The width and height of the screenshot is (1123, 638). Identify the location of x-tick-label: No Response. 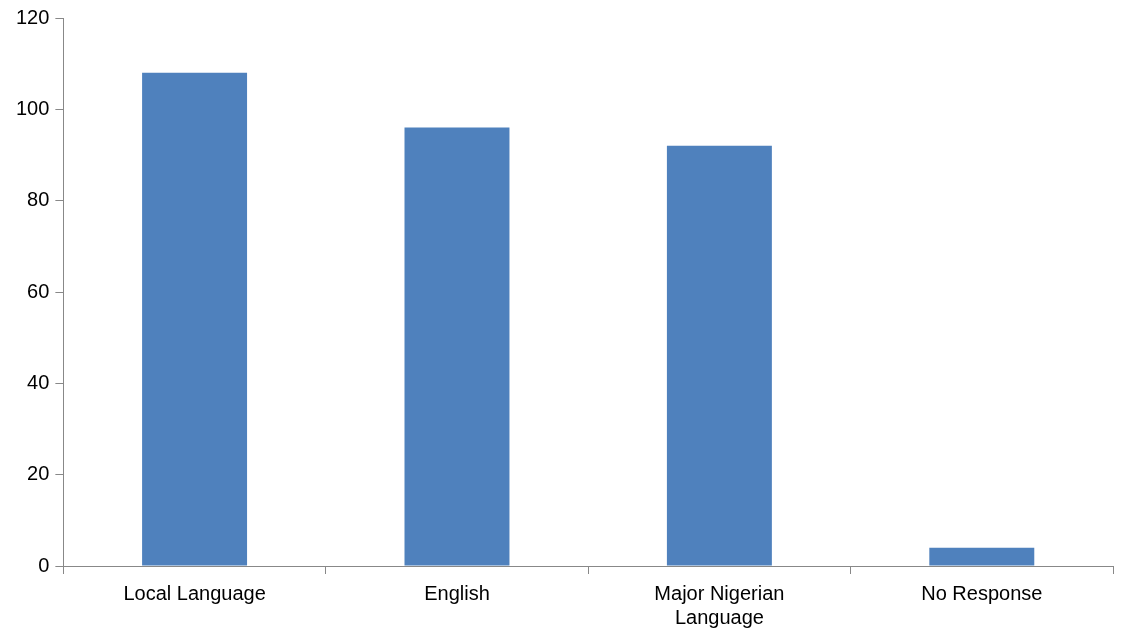
(982, 592).